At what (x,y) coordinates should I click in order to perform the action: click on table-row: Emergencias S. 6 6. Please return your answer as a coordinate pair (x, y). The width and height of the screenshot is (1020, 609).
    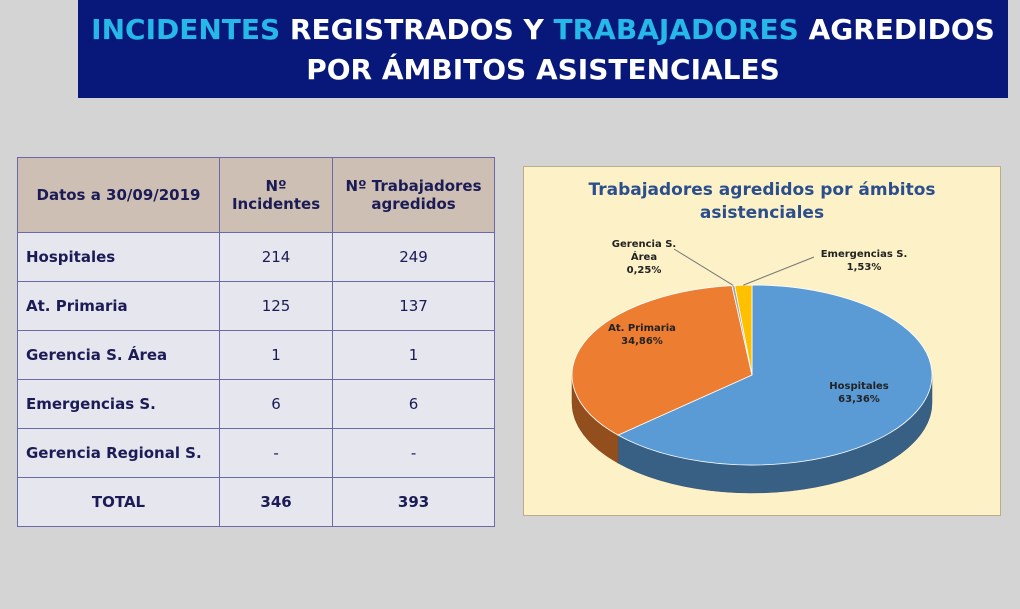
    Looking at the image, I should click on (256, 404).